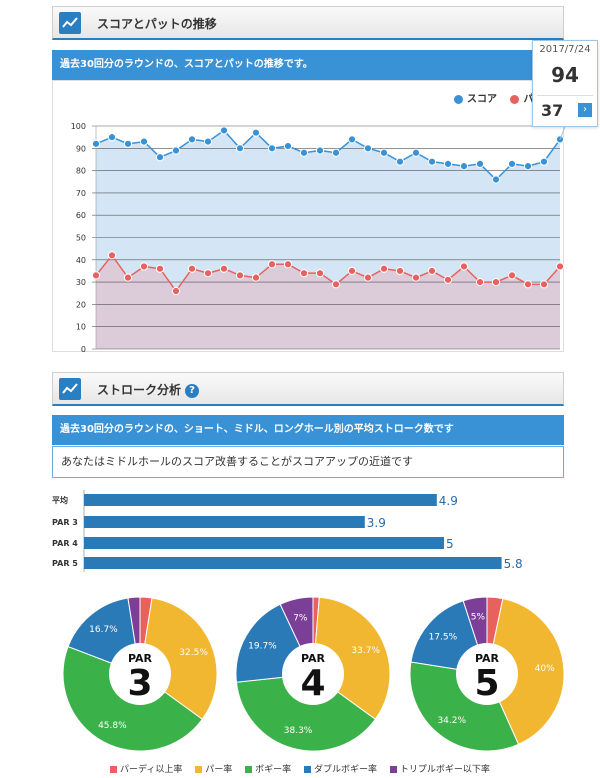 The height and width of the screenshot is (778, 600). What do you see at coordinates (448, 501) in the screenshot?
I see `bar-value-label: 4.9` at bounding box center [448, 501].